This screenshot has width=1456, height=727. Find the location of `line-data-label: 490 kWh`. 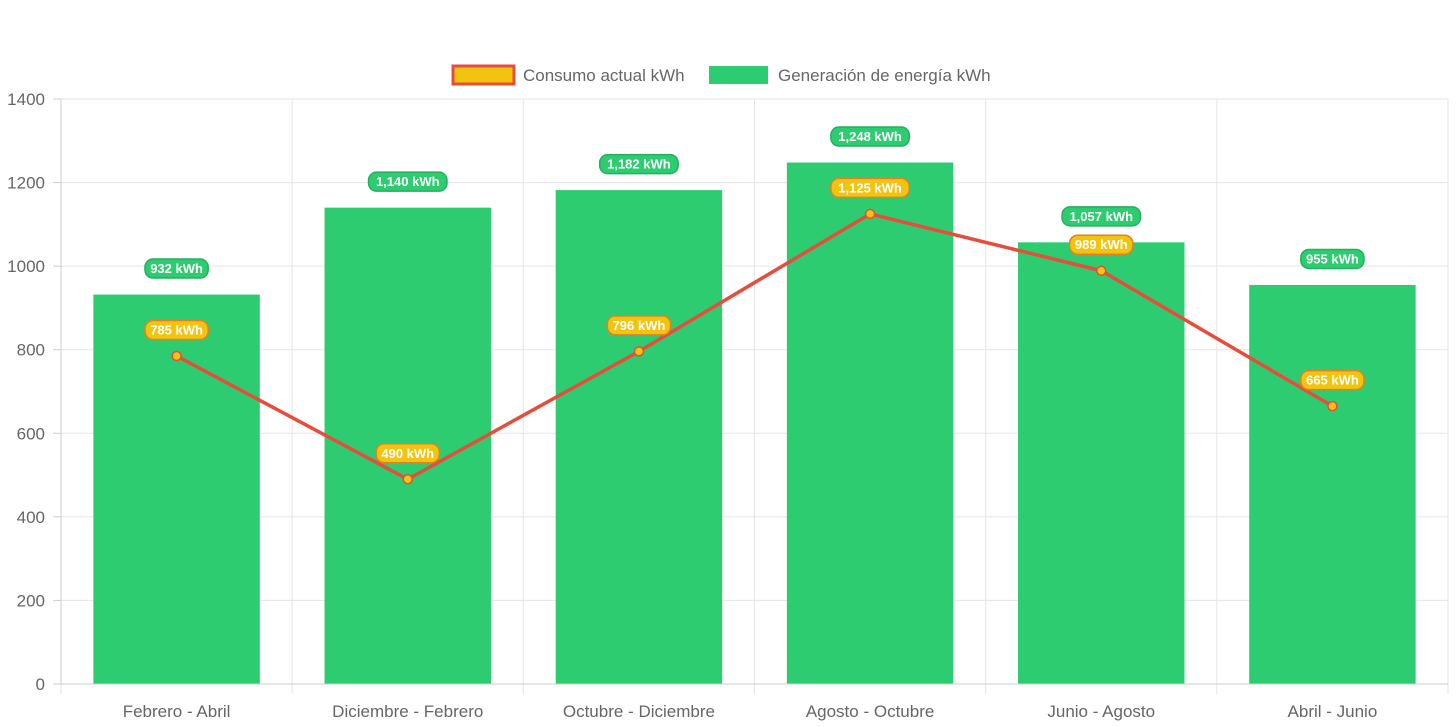

line-data-label: 490 kWh is located at coordinates (408, 453).